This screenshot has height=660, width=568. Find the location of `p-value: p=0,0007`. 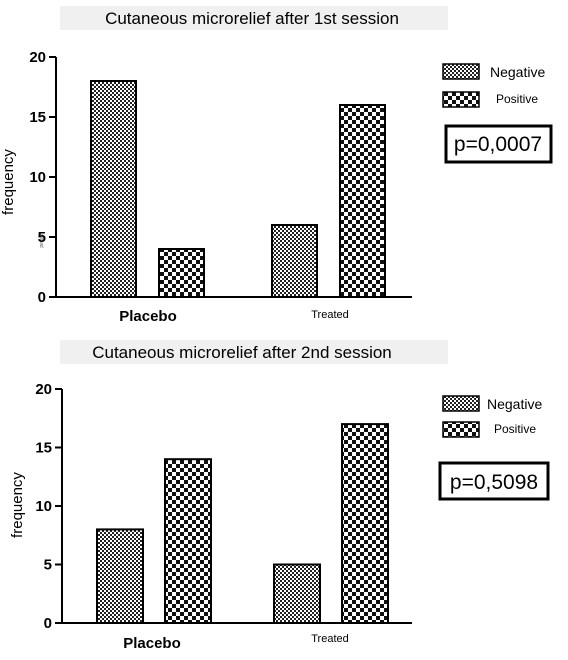

p-value: p=0,0007 is located at coordinates (498, 144).